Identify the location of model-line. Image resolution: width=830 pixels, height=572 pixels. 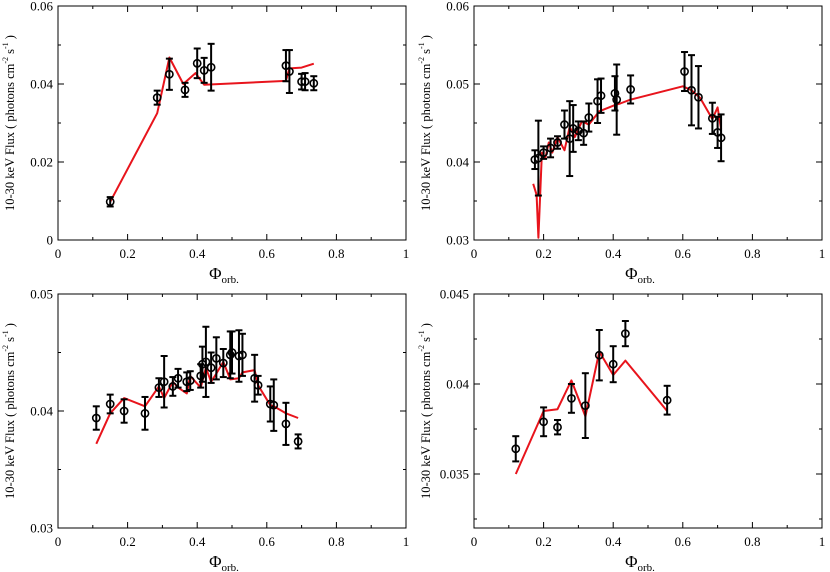
(591, 412).